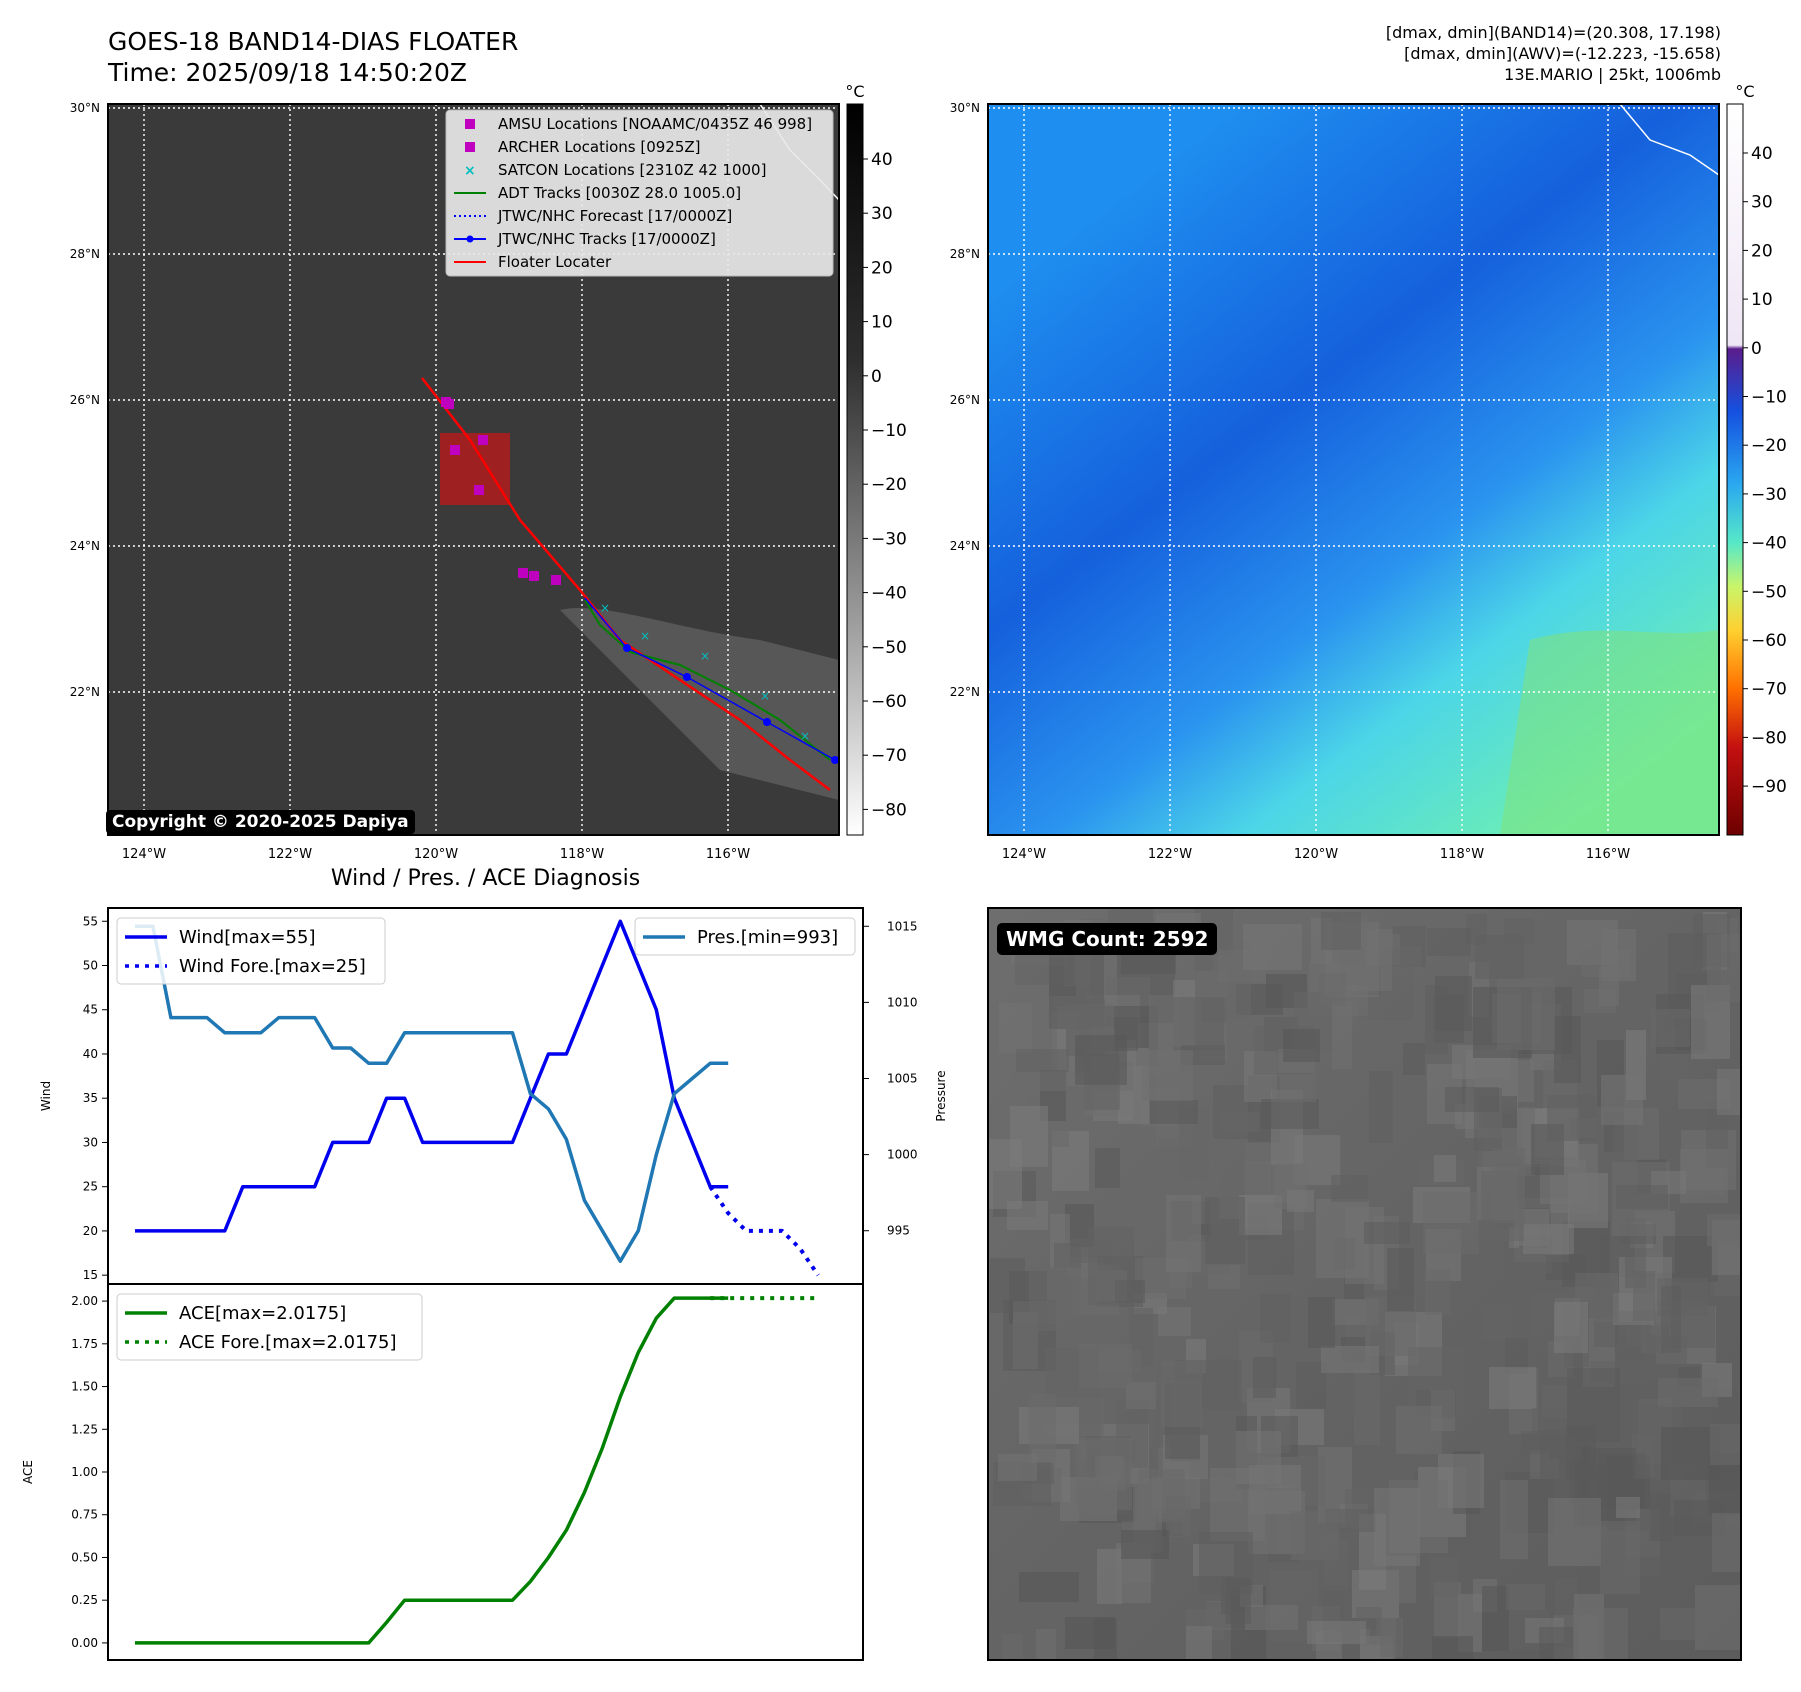  Describe the element at coordinates (882, 160) in the screenshot. I see `ir-cbar-tick-label: 40` at that location.